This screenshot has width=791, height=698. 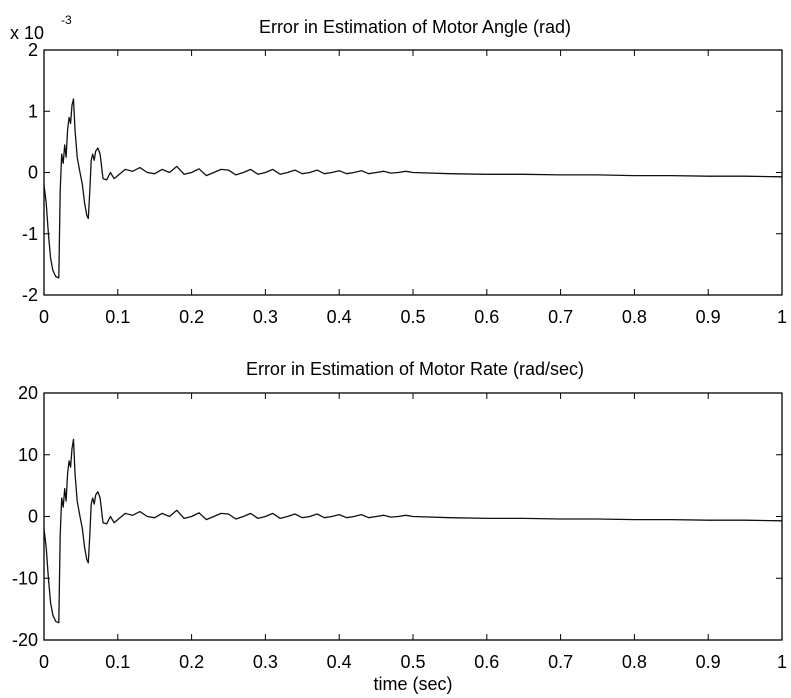 What do you see at coordinates (66, 20) in the screenshot?
I see `y-multiplier-exponent: -3` at bounding box center [66, 20].